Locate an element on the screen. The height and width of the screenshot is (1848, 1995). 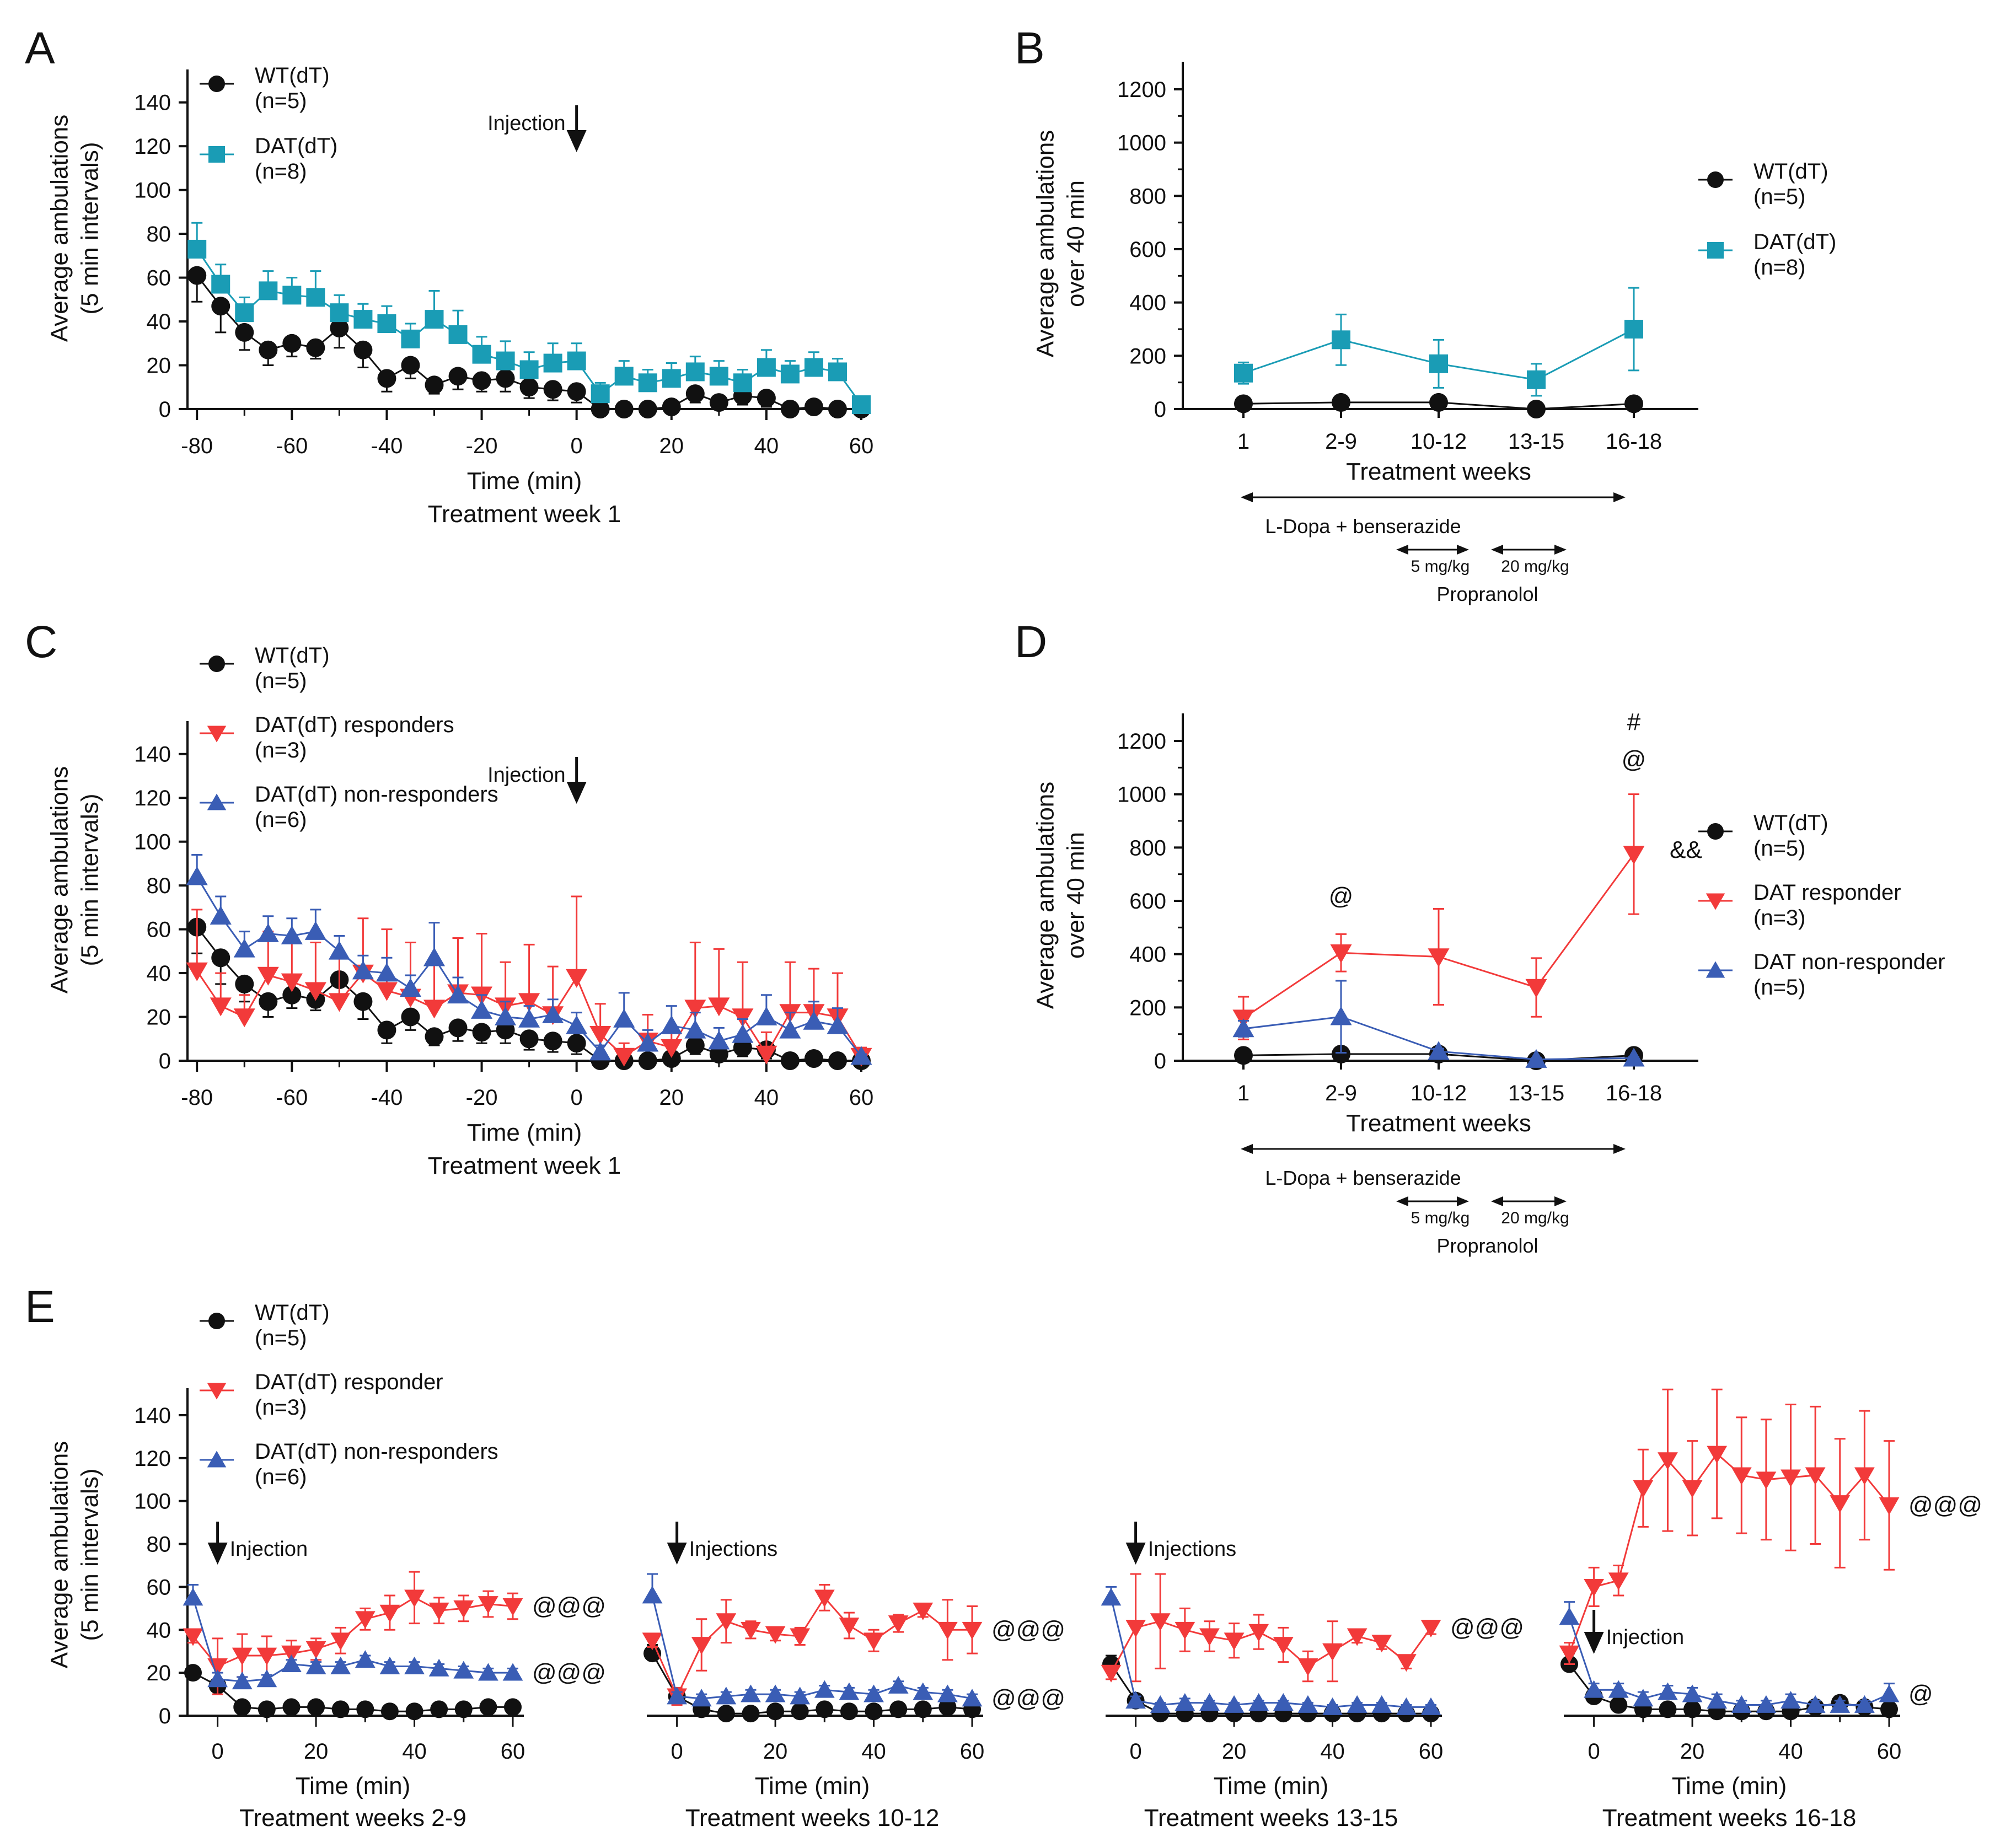
panel-label-b: B is located at coordinates (1030, 48).